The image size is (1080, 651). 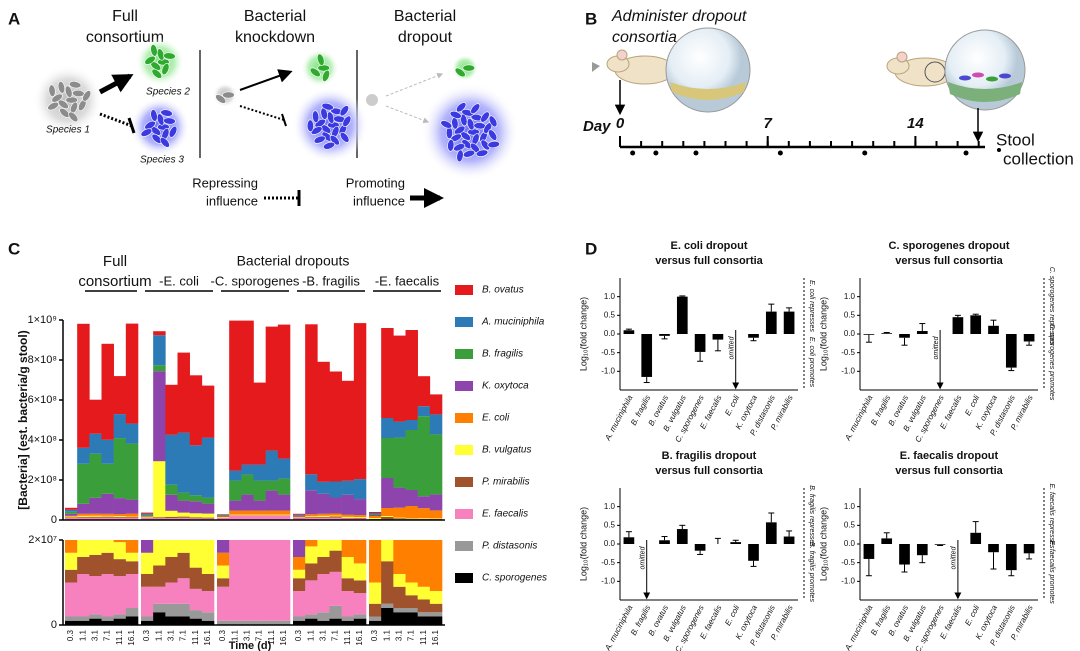 I want to click on bars, so click(x=254, y=420).